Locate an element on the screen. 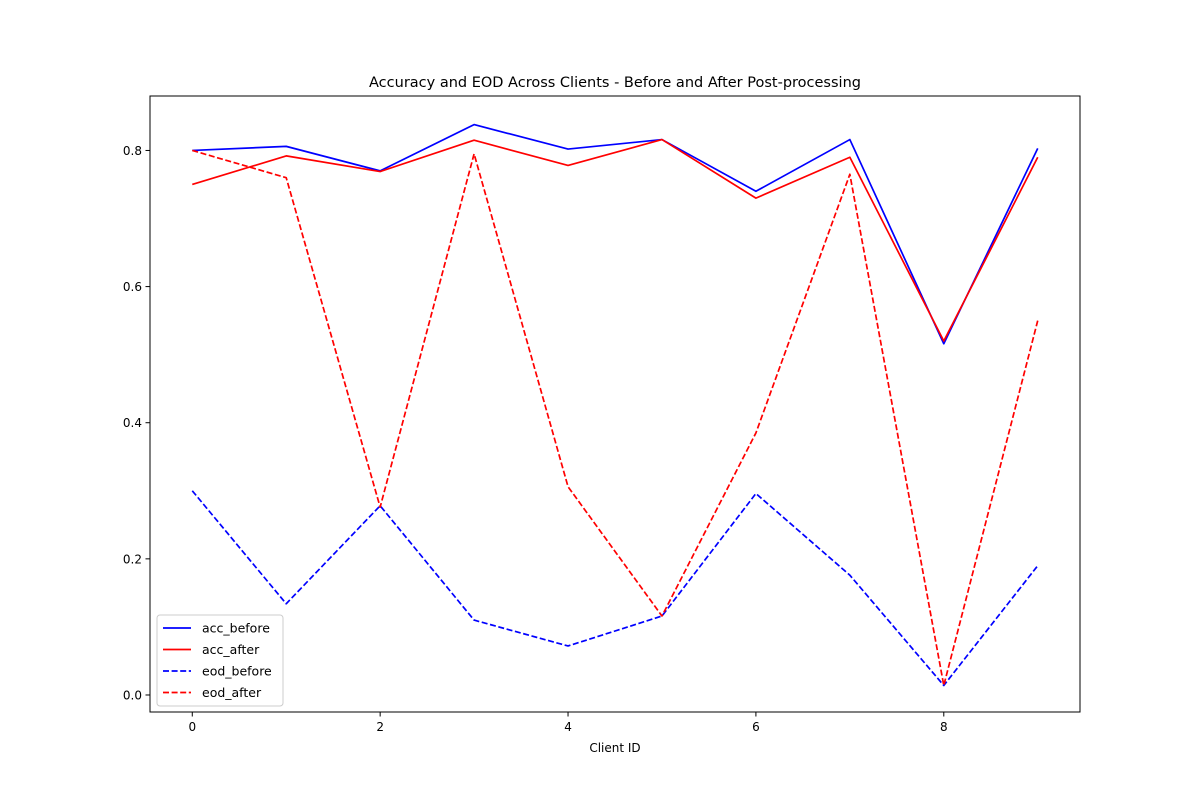 The height and width of the screenshot is (800, 1200). x-axis-ticks: 0 2 4 6 8 is located at coordinates (568, 723).